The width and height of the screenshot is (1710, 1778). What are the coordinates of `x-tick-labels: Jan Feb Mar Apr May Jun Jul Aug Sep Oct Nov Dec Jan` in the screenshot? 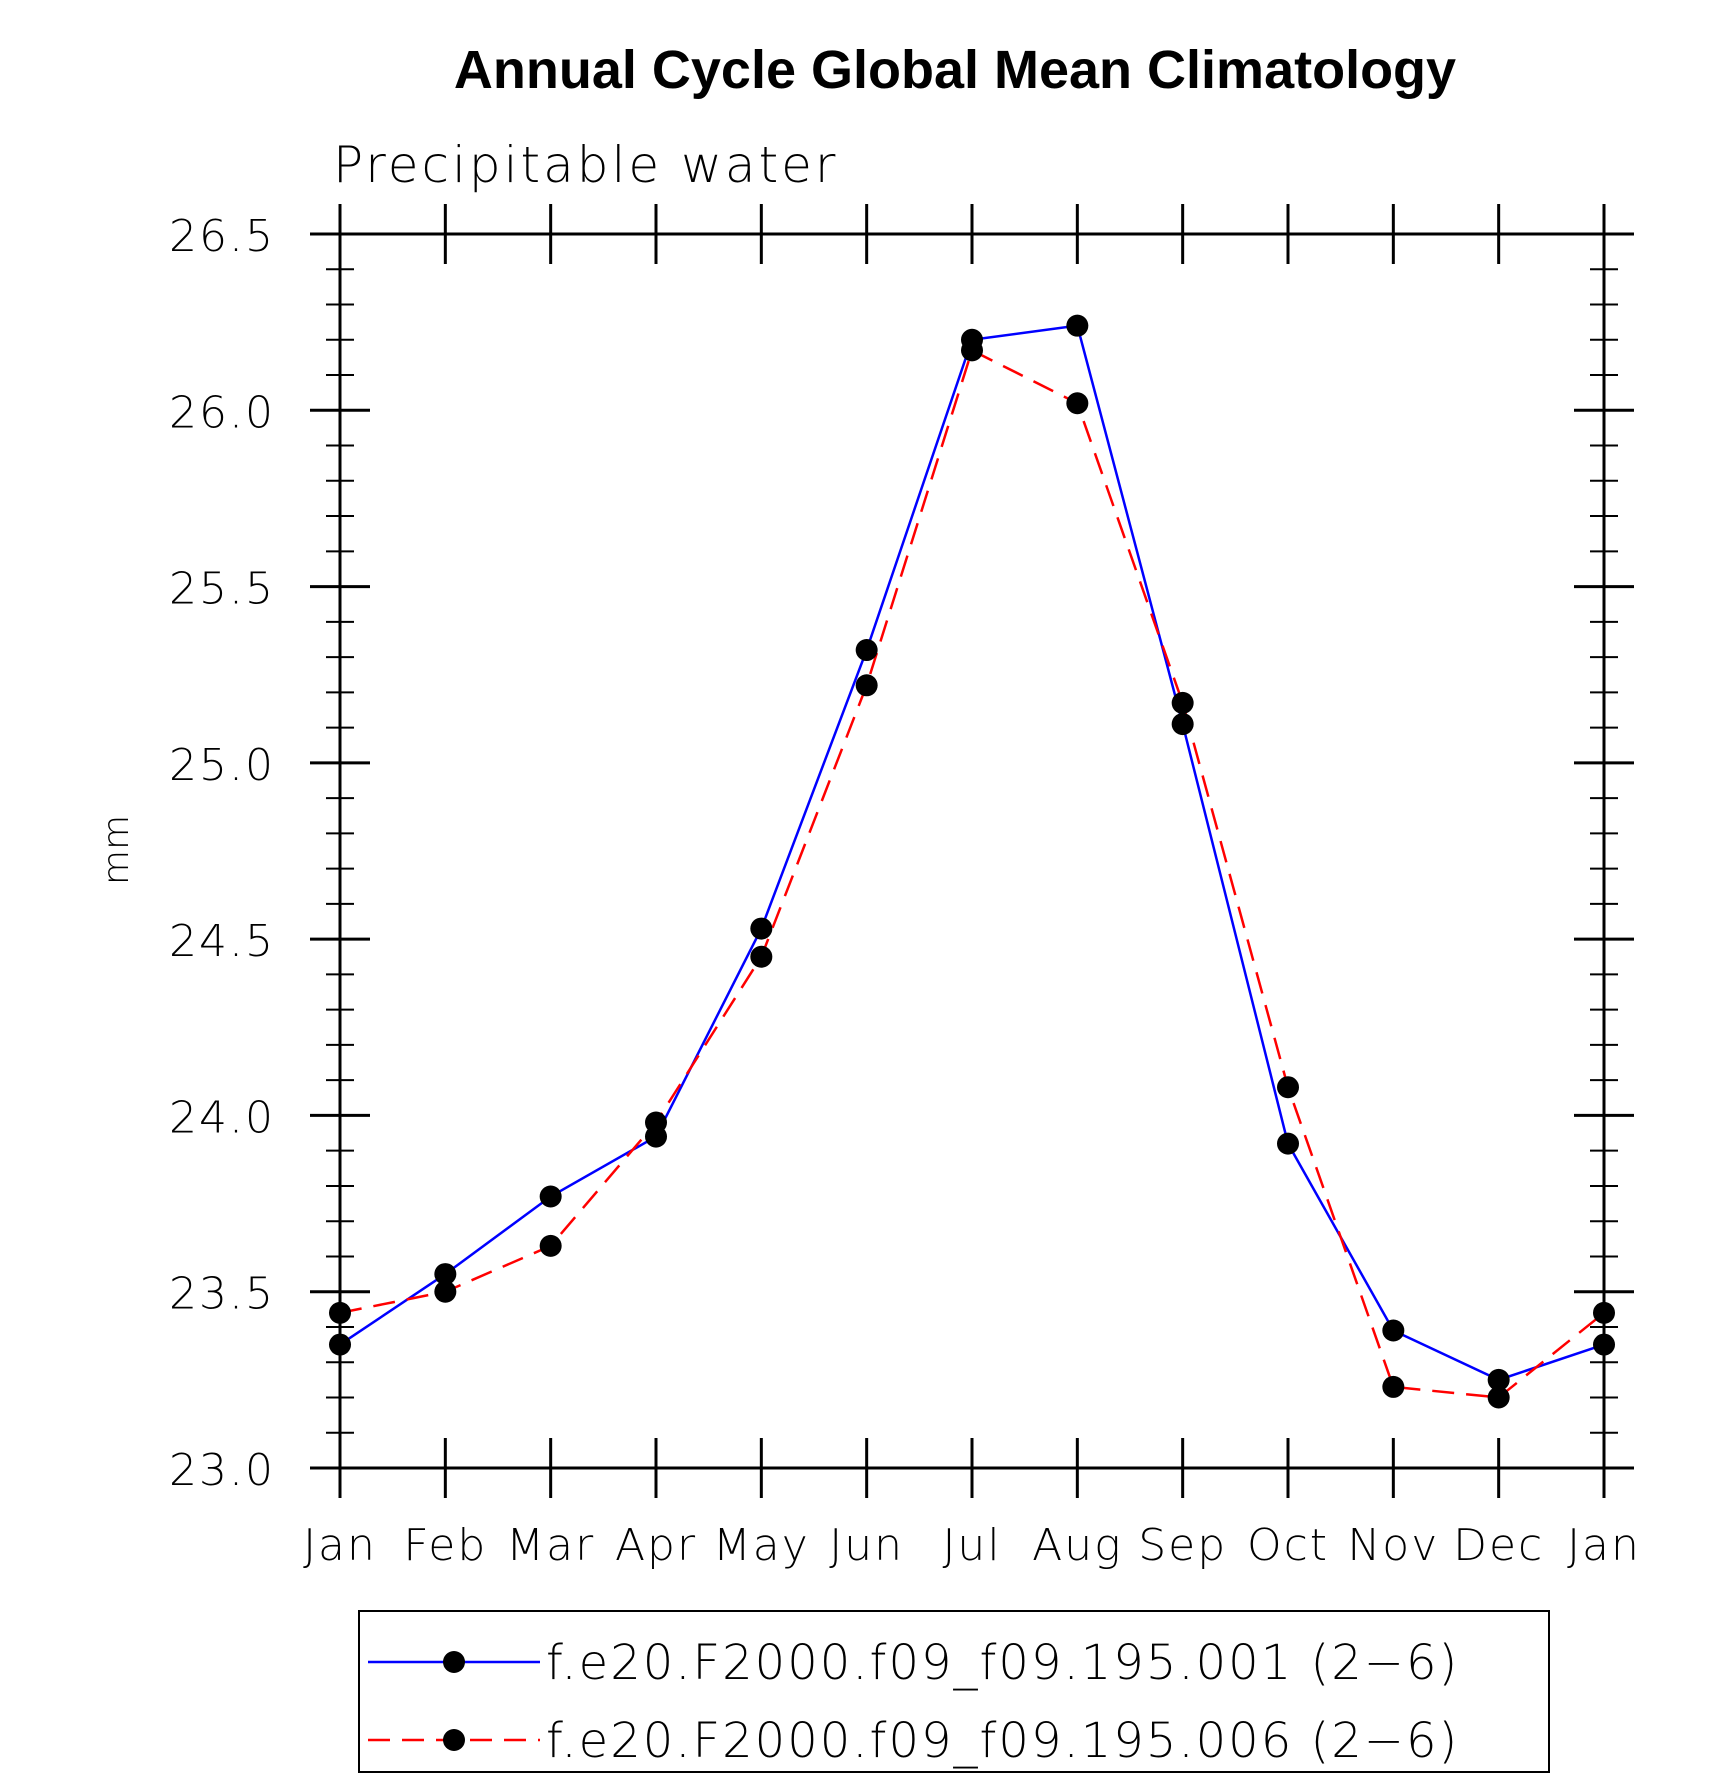 It's located at (972, 1545).